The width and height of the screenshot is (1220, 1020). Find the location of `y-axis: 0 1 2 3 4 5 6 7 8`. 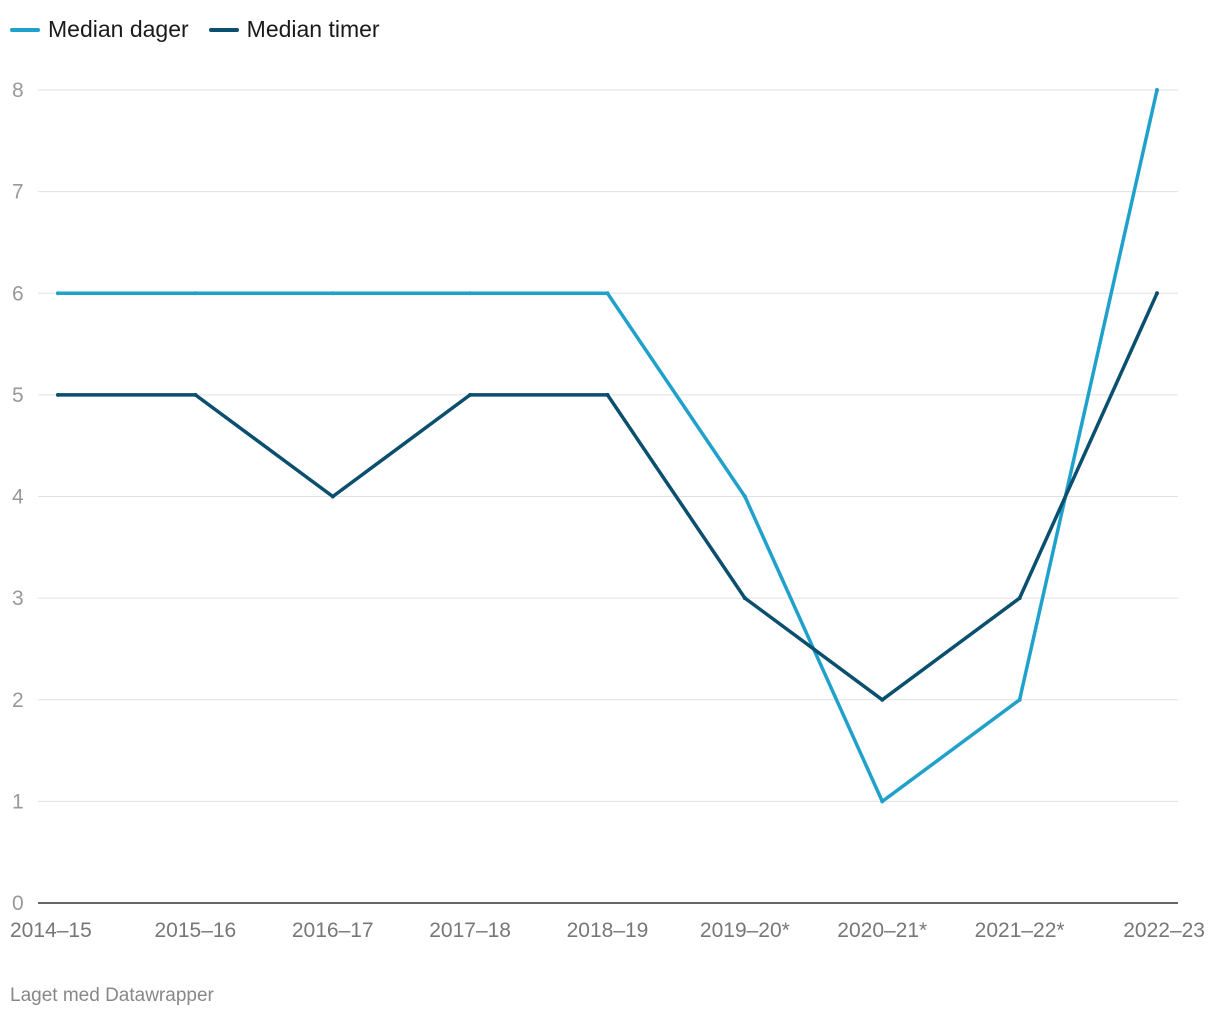

y-axis: 0 1 2 3 4 5 6 7 8 is located at coordinates (18, 497).